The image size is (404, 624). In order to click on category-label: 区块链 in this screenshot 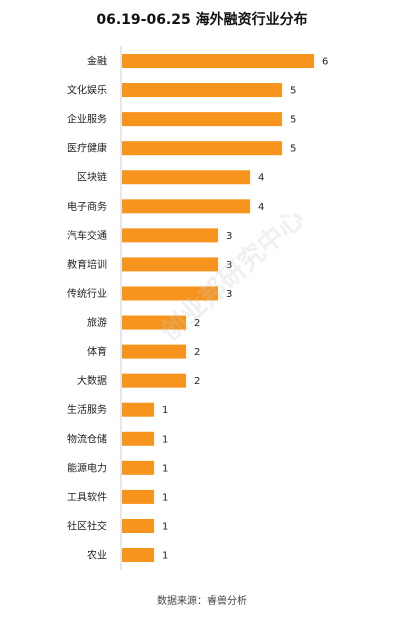, I will do `click(92, 177)`.